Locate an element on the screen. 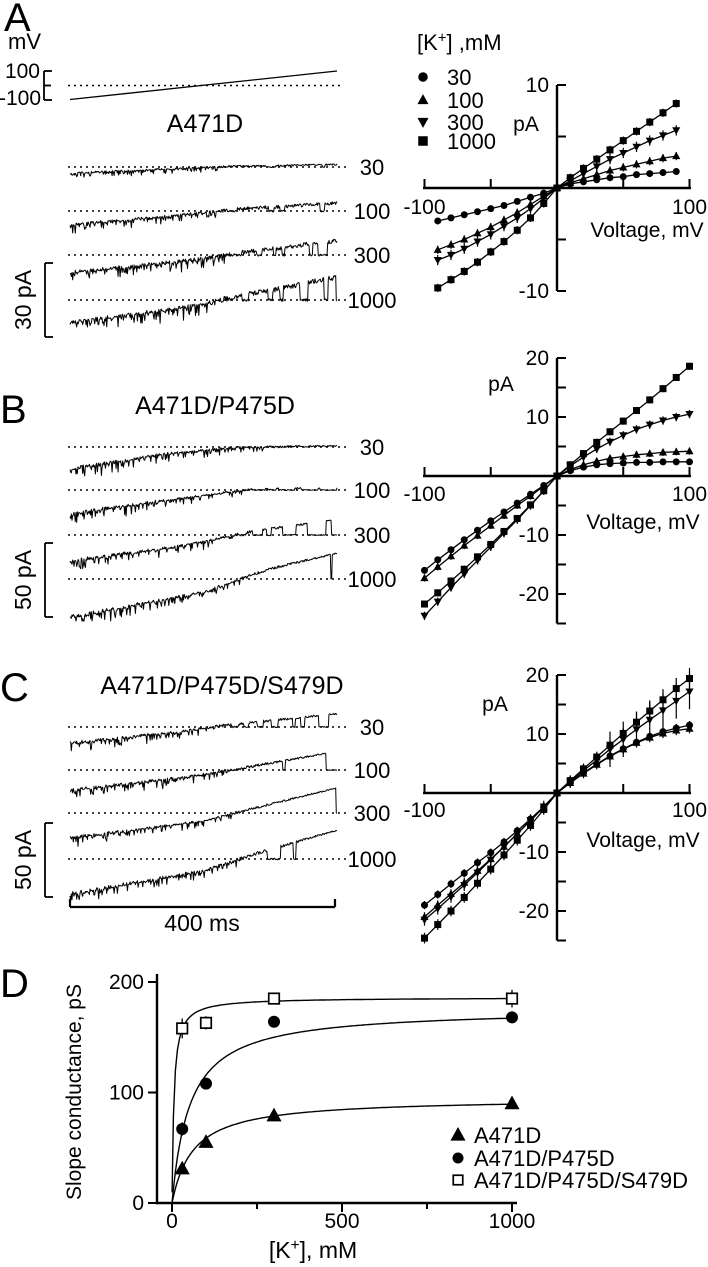 The image size is (708, 1267). protocol-top-label: 100 is located at coordinates (22, 71).